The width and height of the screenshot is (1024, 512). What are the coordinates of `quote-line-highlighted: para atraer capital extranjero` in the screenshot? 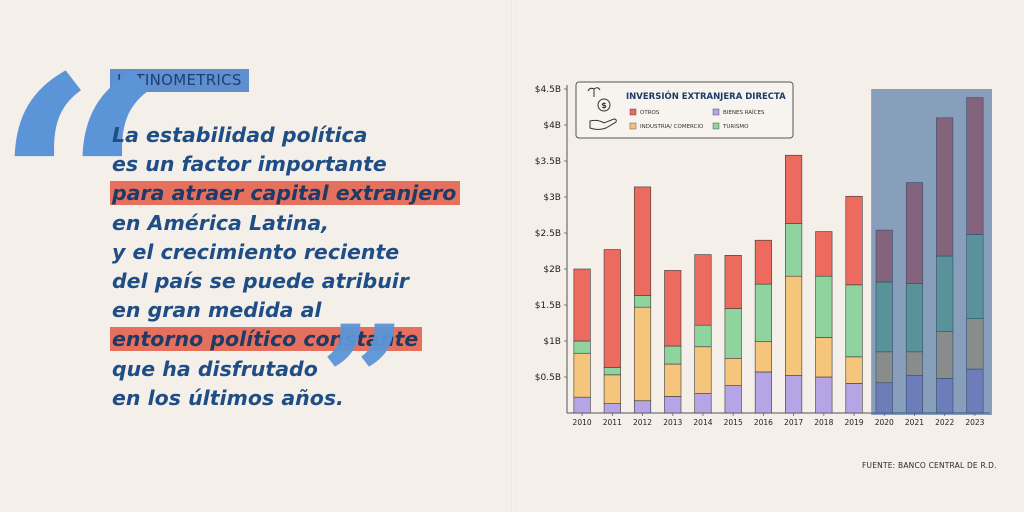 It's located at (285, 193).